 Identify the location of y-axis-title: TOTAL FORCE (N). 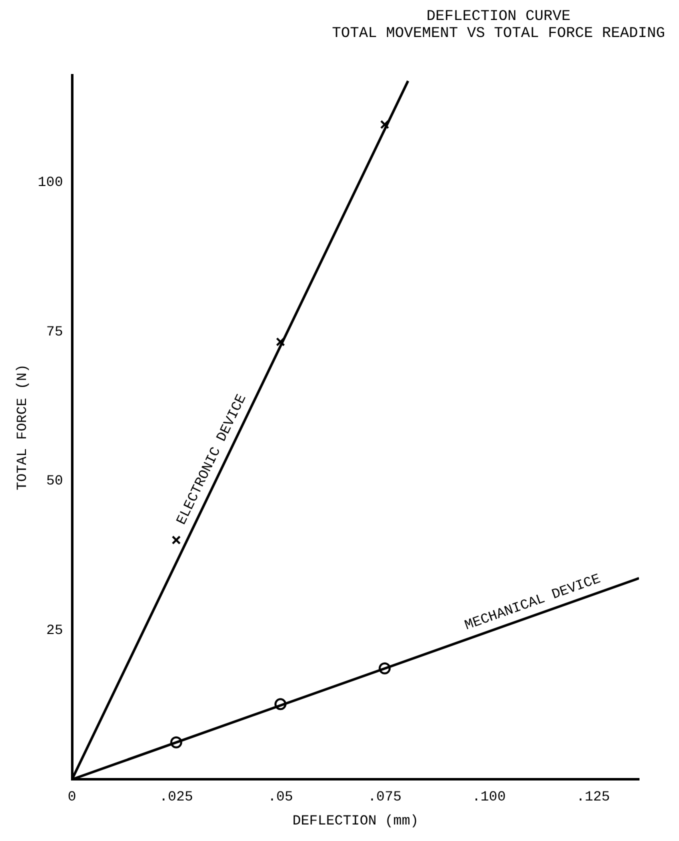
(23, 427).